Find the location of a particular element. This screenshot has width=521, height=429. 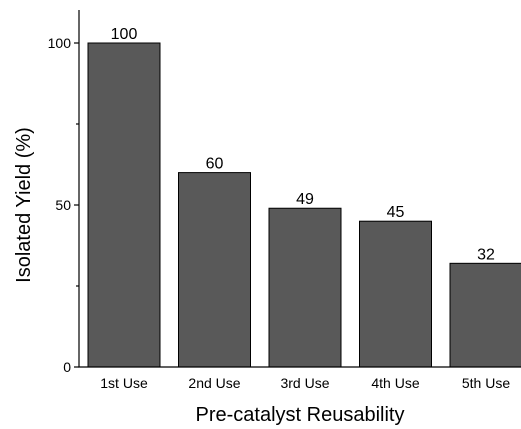

data-label-2: 60 is located at coordinates (215, 164).